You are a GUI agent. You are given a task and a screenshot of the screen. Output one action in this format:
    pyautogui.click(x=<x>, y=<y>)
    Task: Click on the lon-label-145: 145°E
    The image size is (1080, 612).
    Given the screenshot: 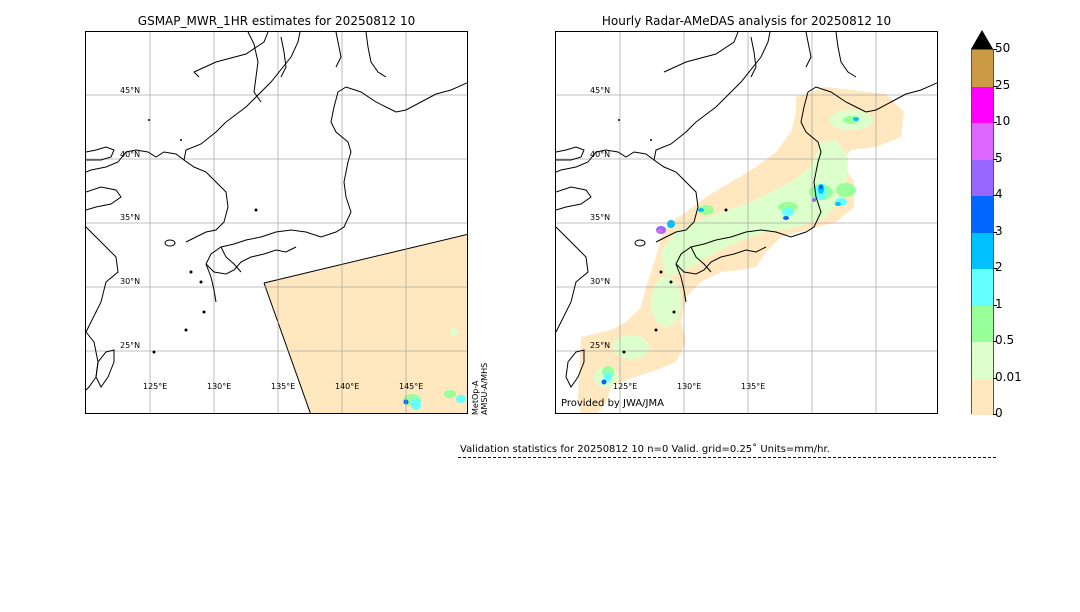 What is the action you would take?
    pyautogui.click(x=411, y=386)
    